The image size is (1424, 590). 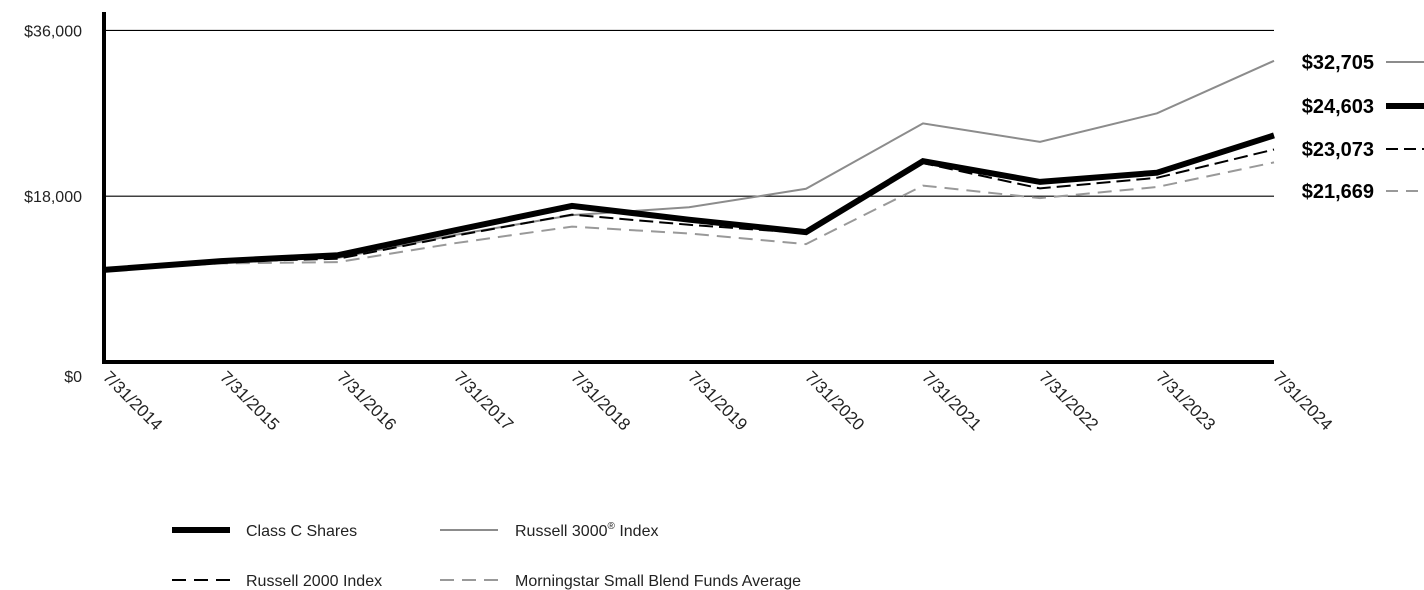 I want to click on y-tick-label: $0, so click(x=73, y=377).